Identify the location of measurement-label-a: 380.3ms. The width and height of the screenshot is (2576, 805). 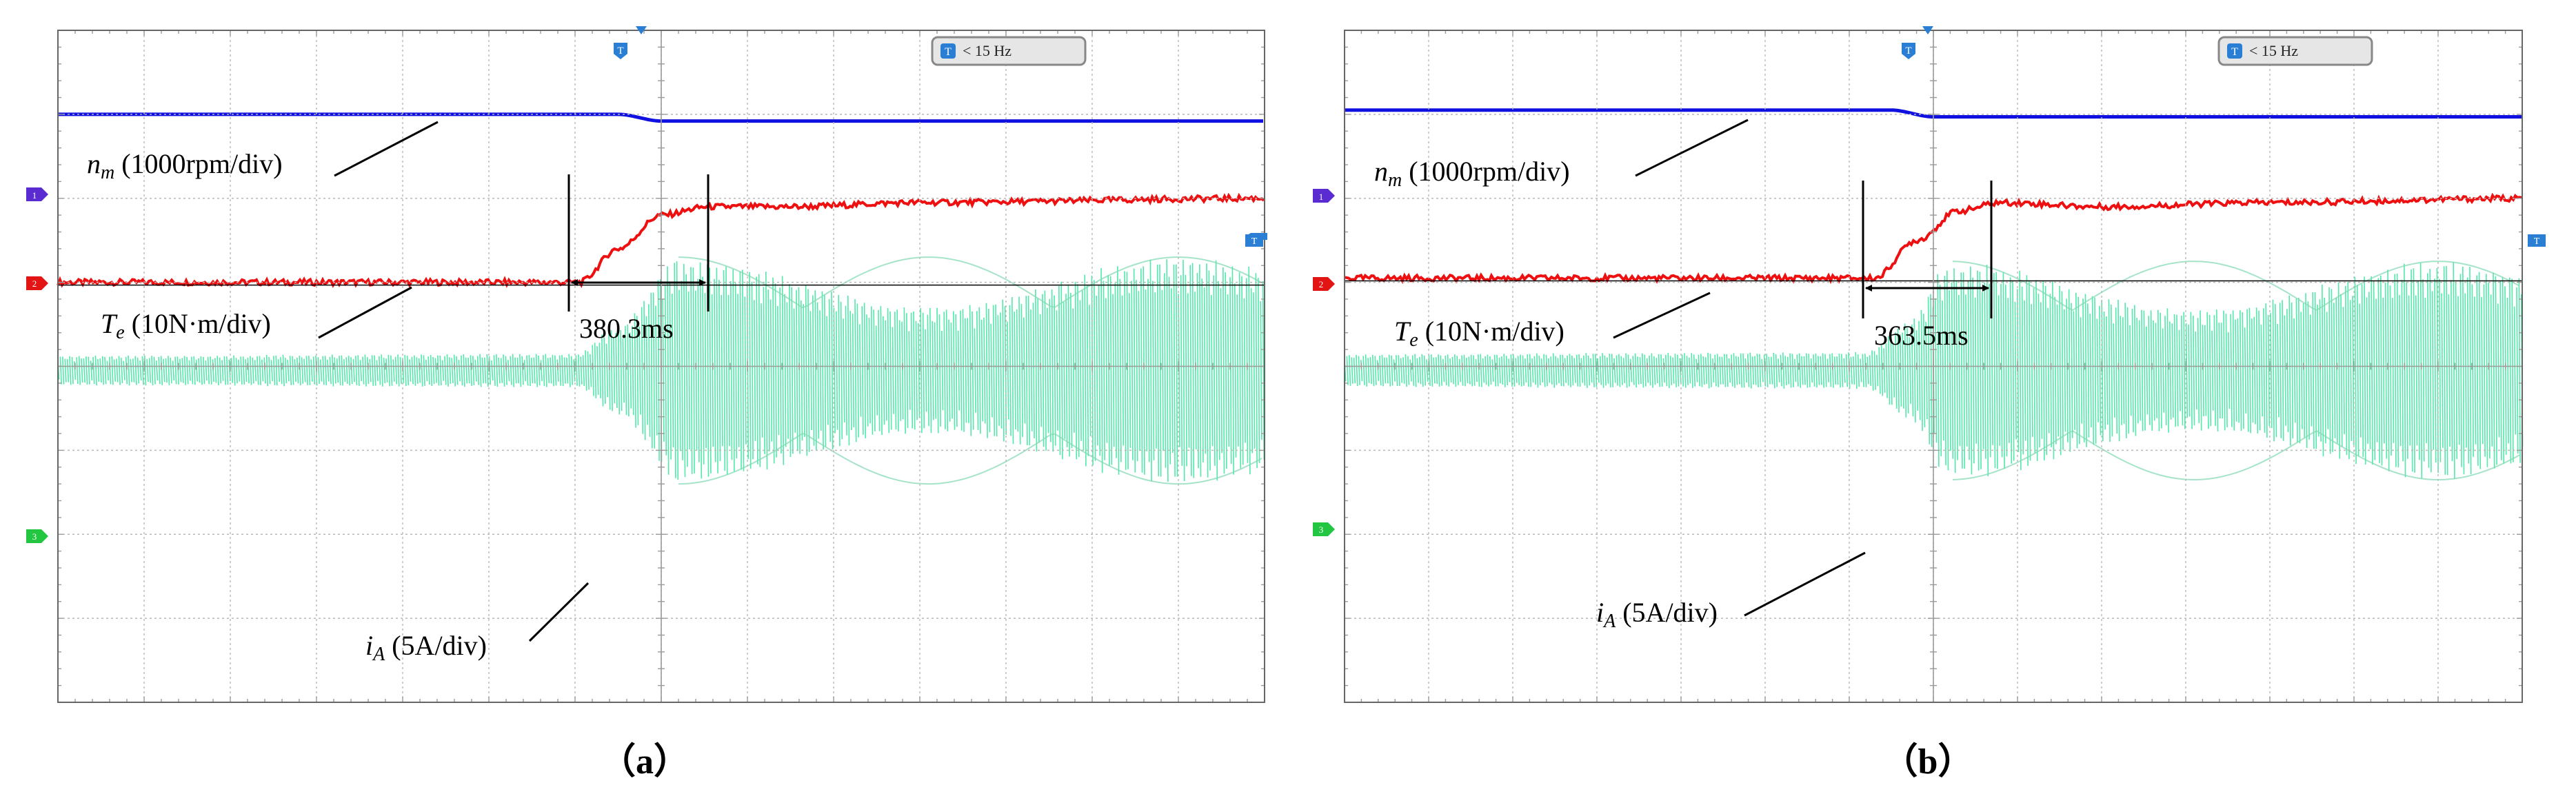
(626, 328).